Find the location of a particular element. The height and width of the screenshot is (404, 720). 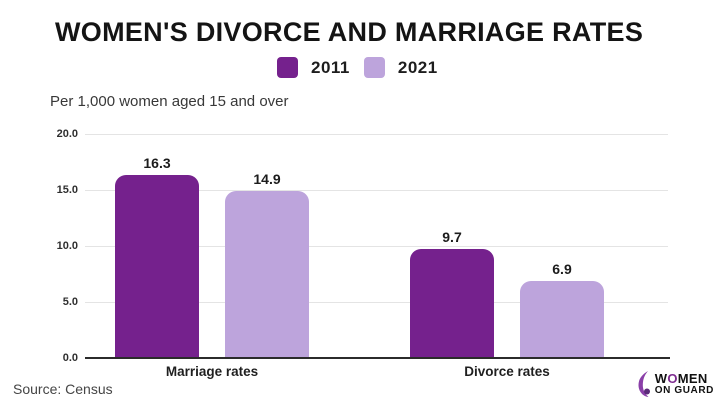

page-title: WOMEN'S DIVORCE AND MARRIAGE RATES is located at coordinates (349, 32).